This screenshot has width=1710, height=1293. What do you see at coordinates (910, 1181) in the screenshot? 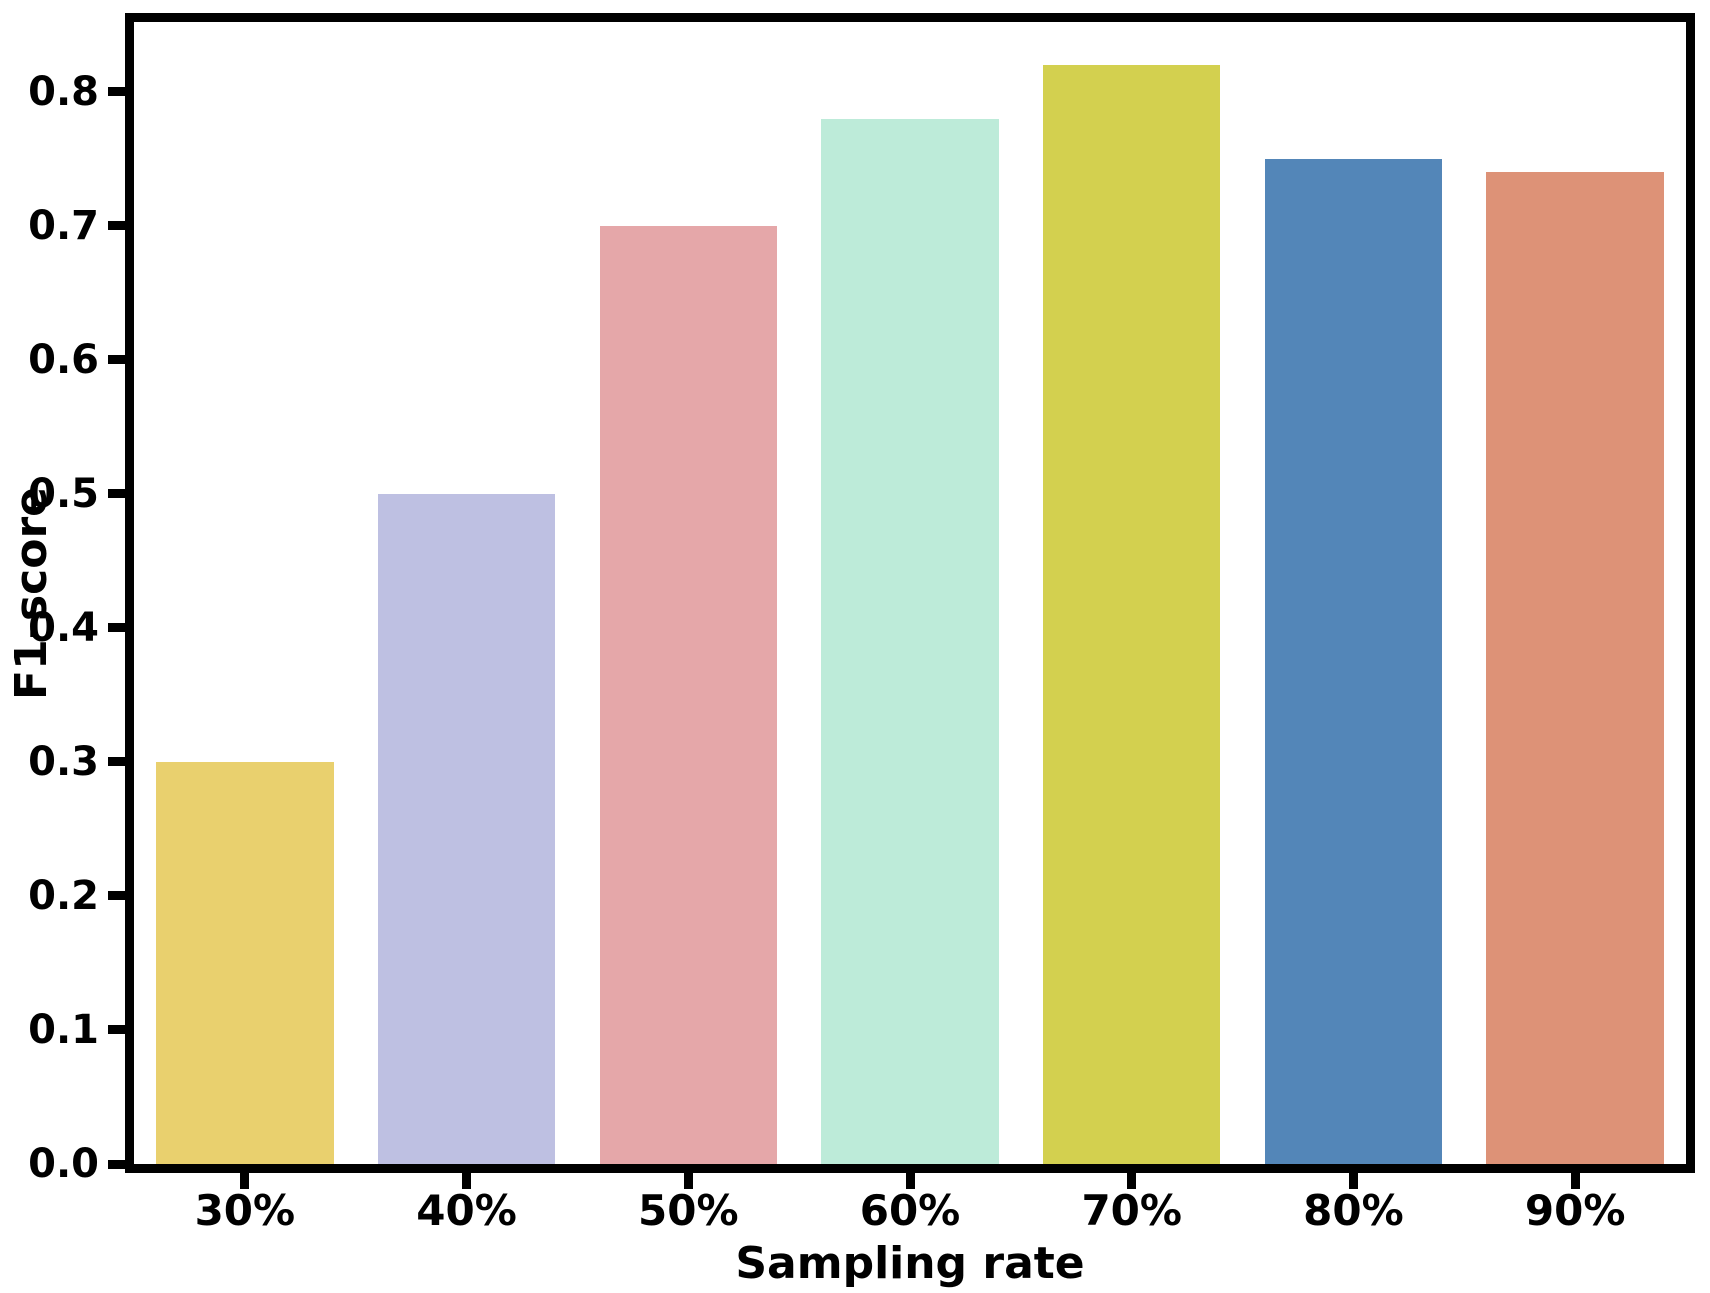
I see `x-tick-mark-60%` at bounding box center [910, 1181].